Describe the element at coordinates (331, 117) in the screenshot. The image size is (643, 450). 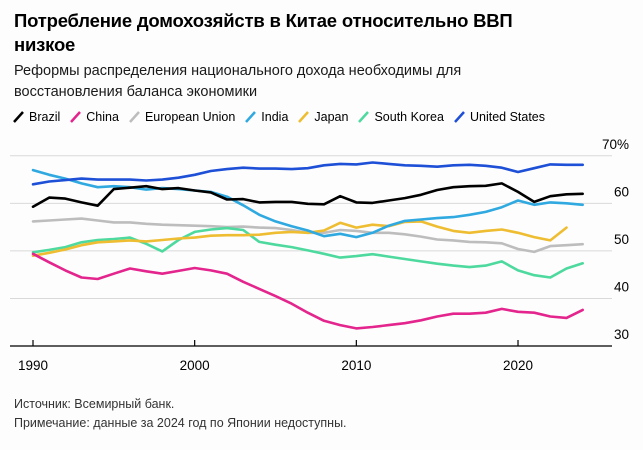
I see `legend-label: Japan` at that location.